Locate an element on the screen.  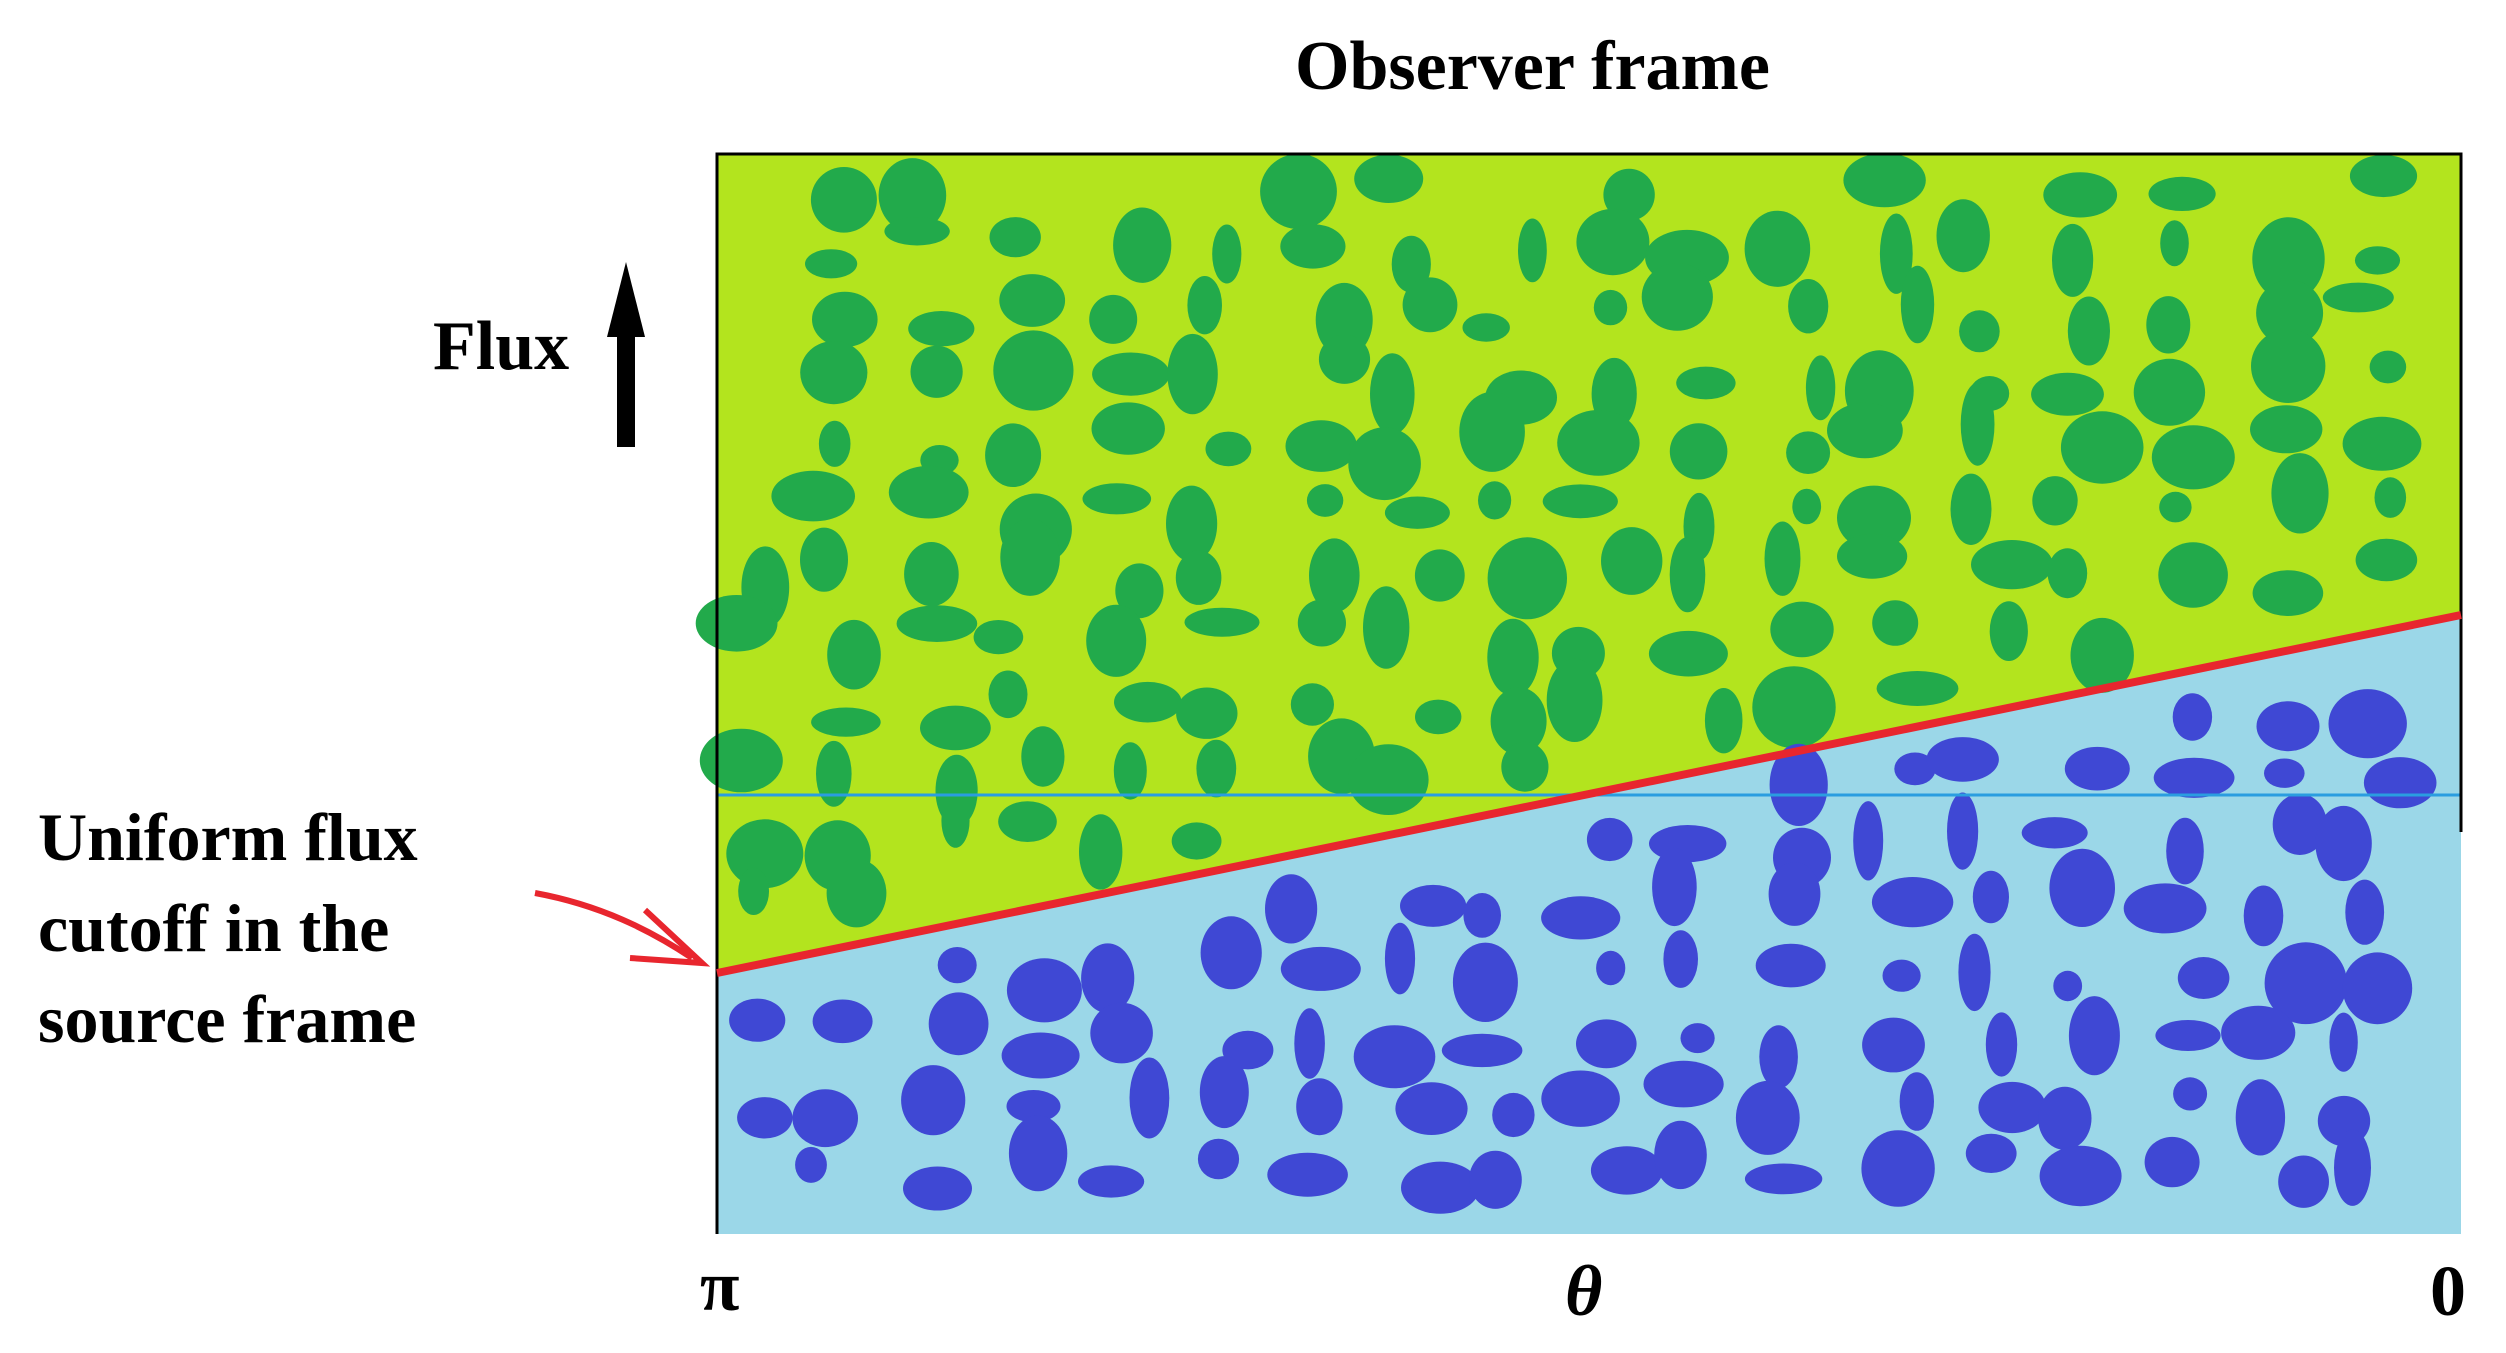
cutoff-label: Uniform flux cutoff in the source frame is located at coordinates (228, 928).